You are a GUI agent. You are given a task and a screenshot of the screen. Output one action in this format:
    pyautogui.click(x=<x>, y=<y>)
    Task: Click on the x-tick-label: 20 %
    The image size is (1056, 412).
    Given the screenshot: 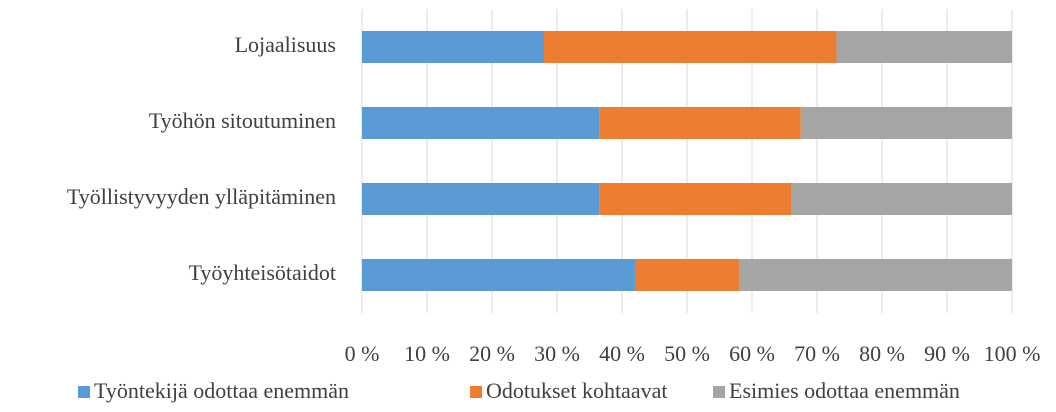 What is the action you would take?
    pyautogui.click(x=492, y=353)
    